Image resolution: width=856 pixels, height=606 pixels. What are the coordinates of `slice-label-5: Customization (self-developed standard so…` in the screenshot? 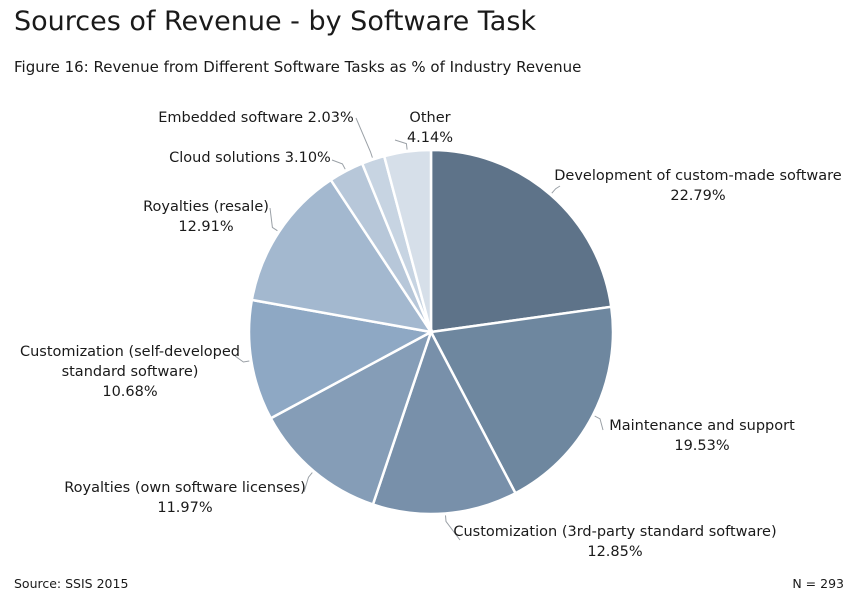 It's located at (130, 372).